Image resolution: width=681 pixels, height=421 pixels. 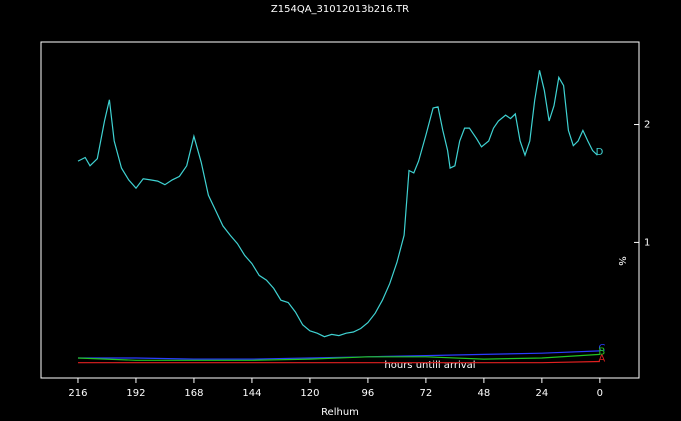 What do you see at coordinates (340, 9) in the screenshot?
I see `chart-title: Z154QA_31012013b216.TR` at bounding box center [340, 9].